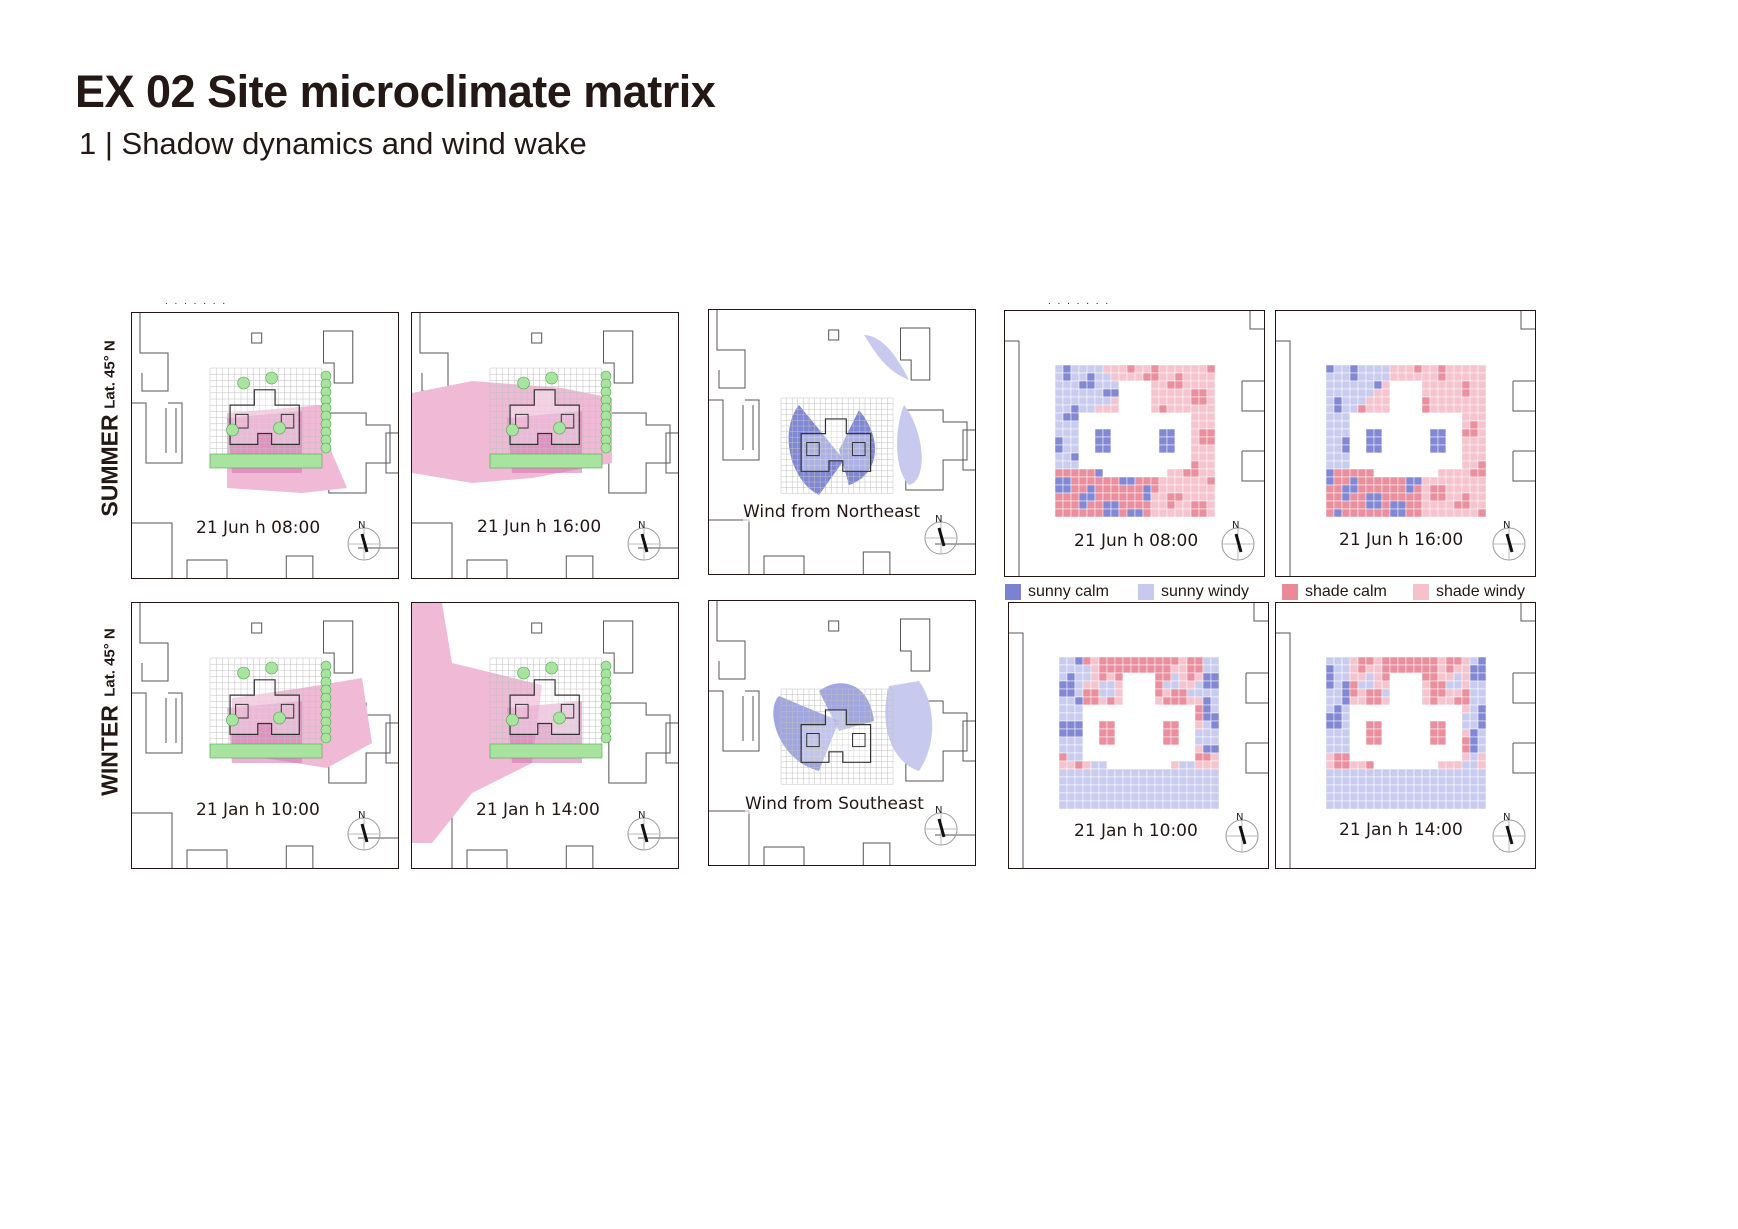  I want to click on shadow-map-winter-afternoon: 21 Jan h 14:00 N, so click(545, 735).